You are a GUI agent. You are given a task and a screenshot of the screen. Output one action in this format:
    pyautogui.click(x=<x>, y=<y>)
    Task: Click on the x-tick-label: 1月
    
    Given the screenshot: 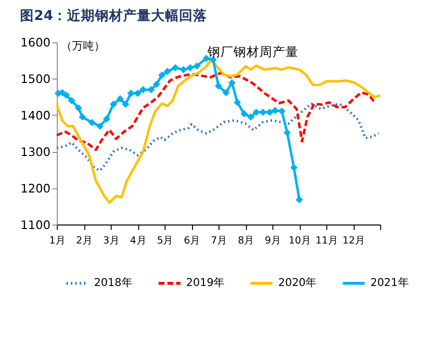 What is the action you would take?
    pyautogui.click(x=57, y=241)
    